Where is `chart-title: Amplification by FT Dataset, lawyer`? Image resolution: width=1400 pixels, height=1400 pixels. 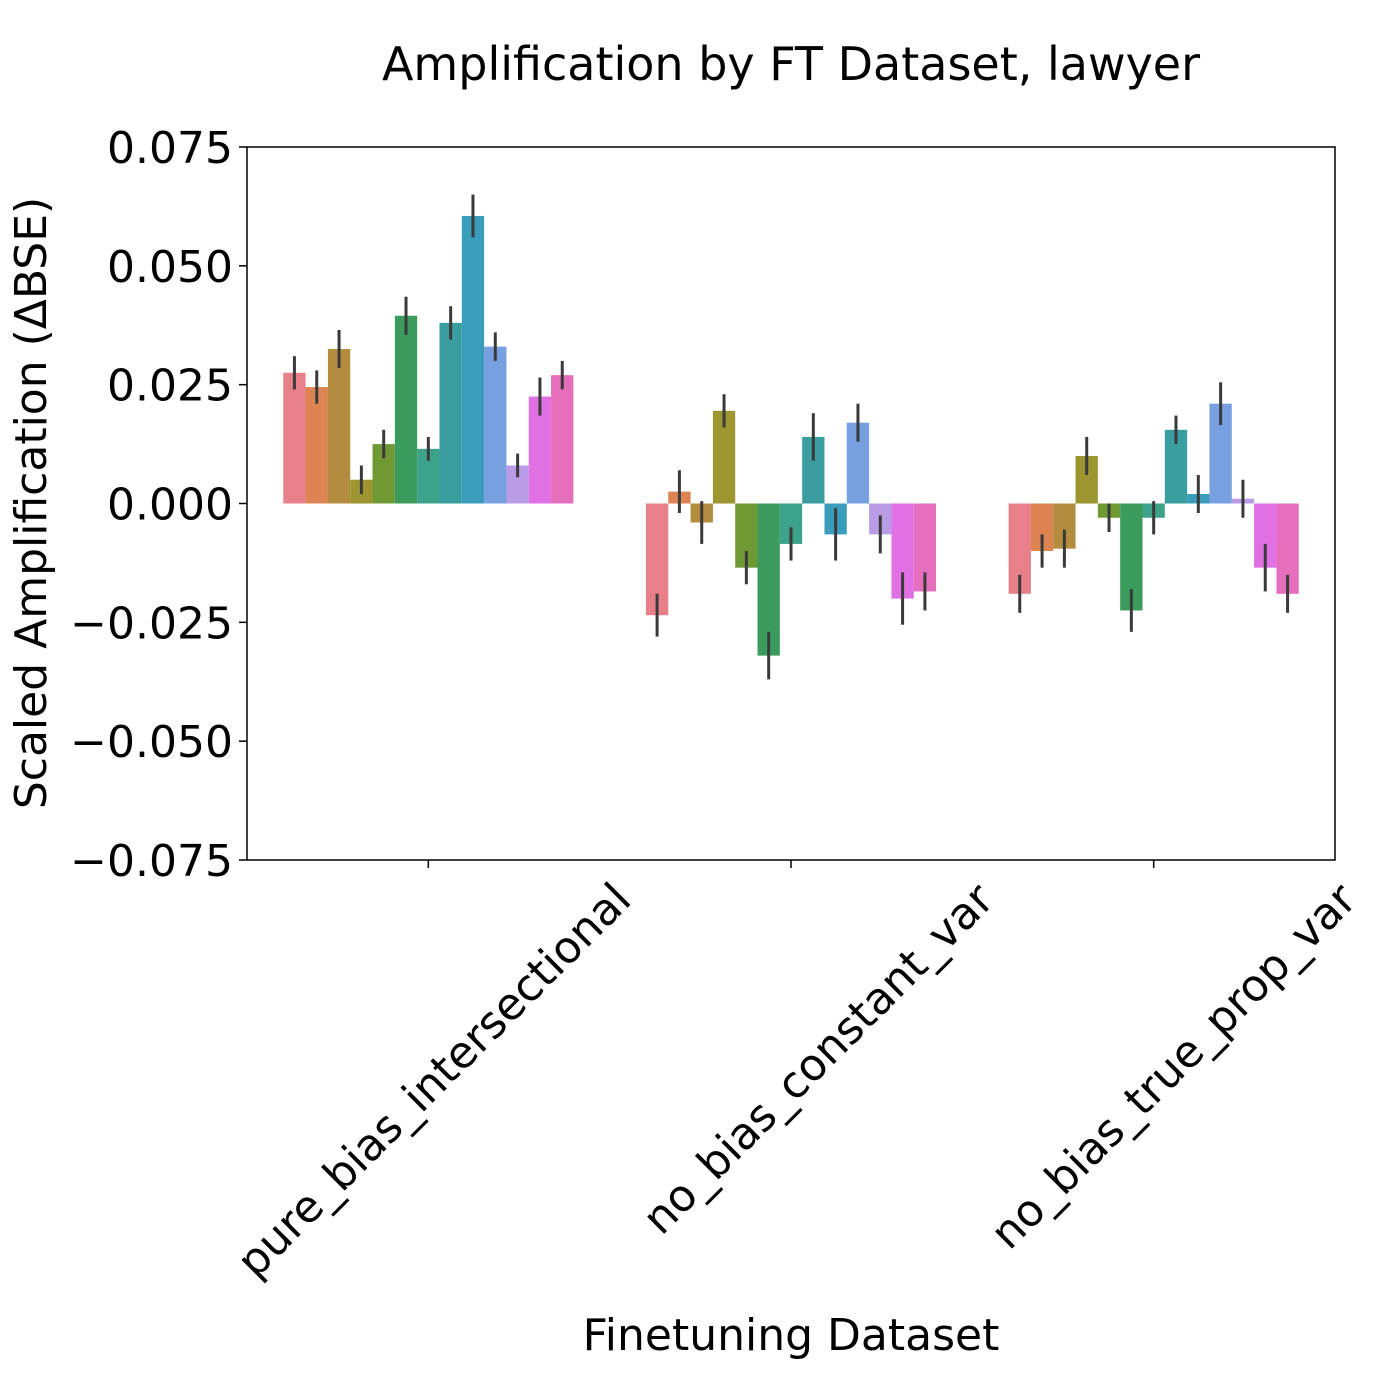
chart-title: Amplification by FT Dataset, lawyer is located at coordinates (791, 64).